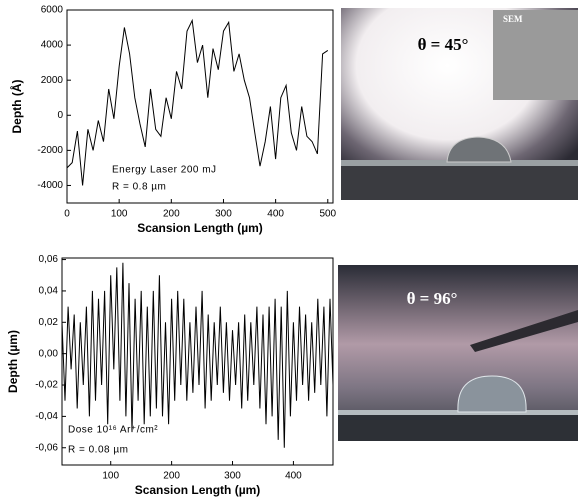 This screenshot has width=581, height=501. What do you see at coordinates (535, 55) in the screenshot?
I see `sem-inset` at bounding box center [535, 55].